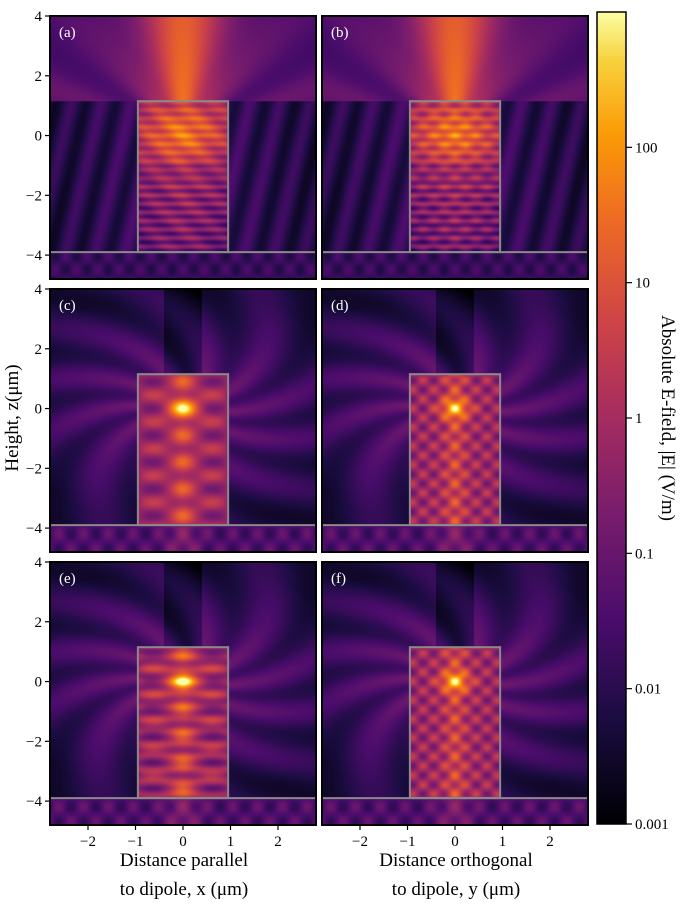 This screenshot has height=920, width=685. Describe the element at coordinates (67, 306) in the screenshot. I see `panel-label-c: (c)` at that location.